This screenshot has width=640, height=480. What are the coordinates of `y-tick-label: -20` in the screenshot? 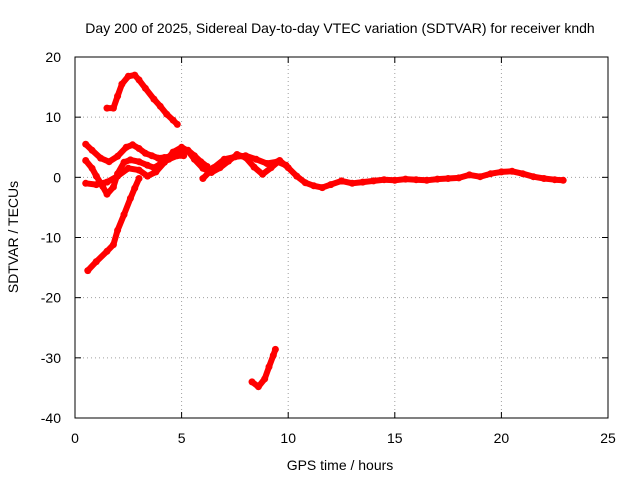 It's located at (51, 298).